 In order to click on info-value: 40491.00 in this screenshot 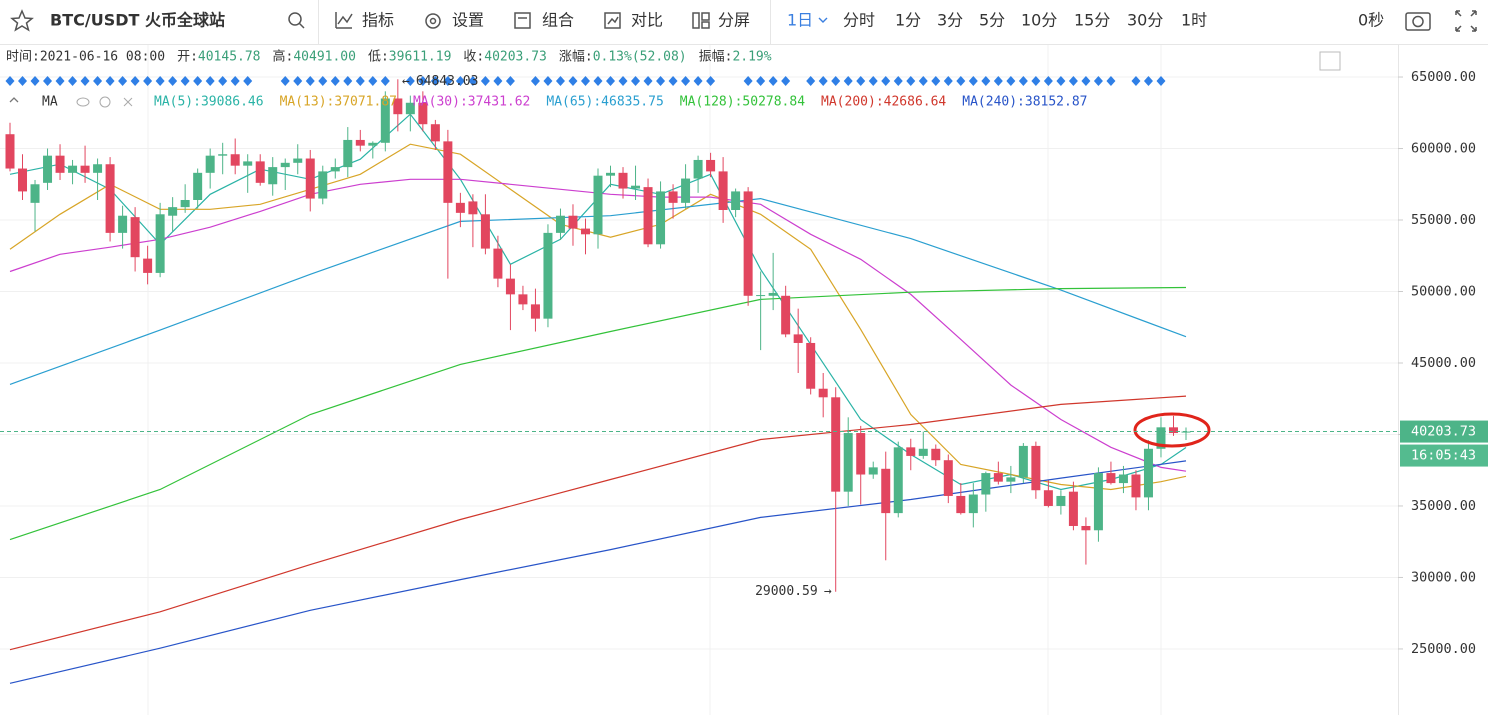, I will do `click(324, 57)`.